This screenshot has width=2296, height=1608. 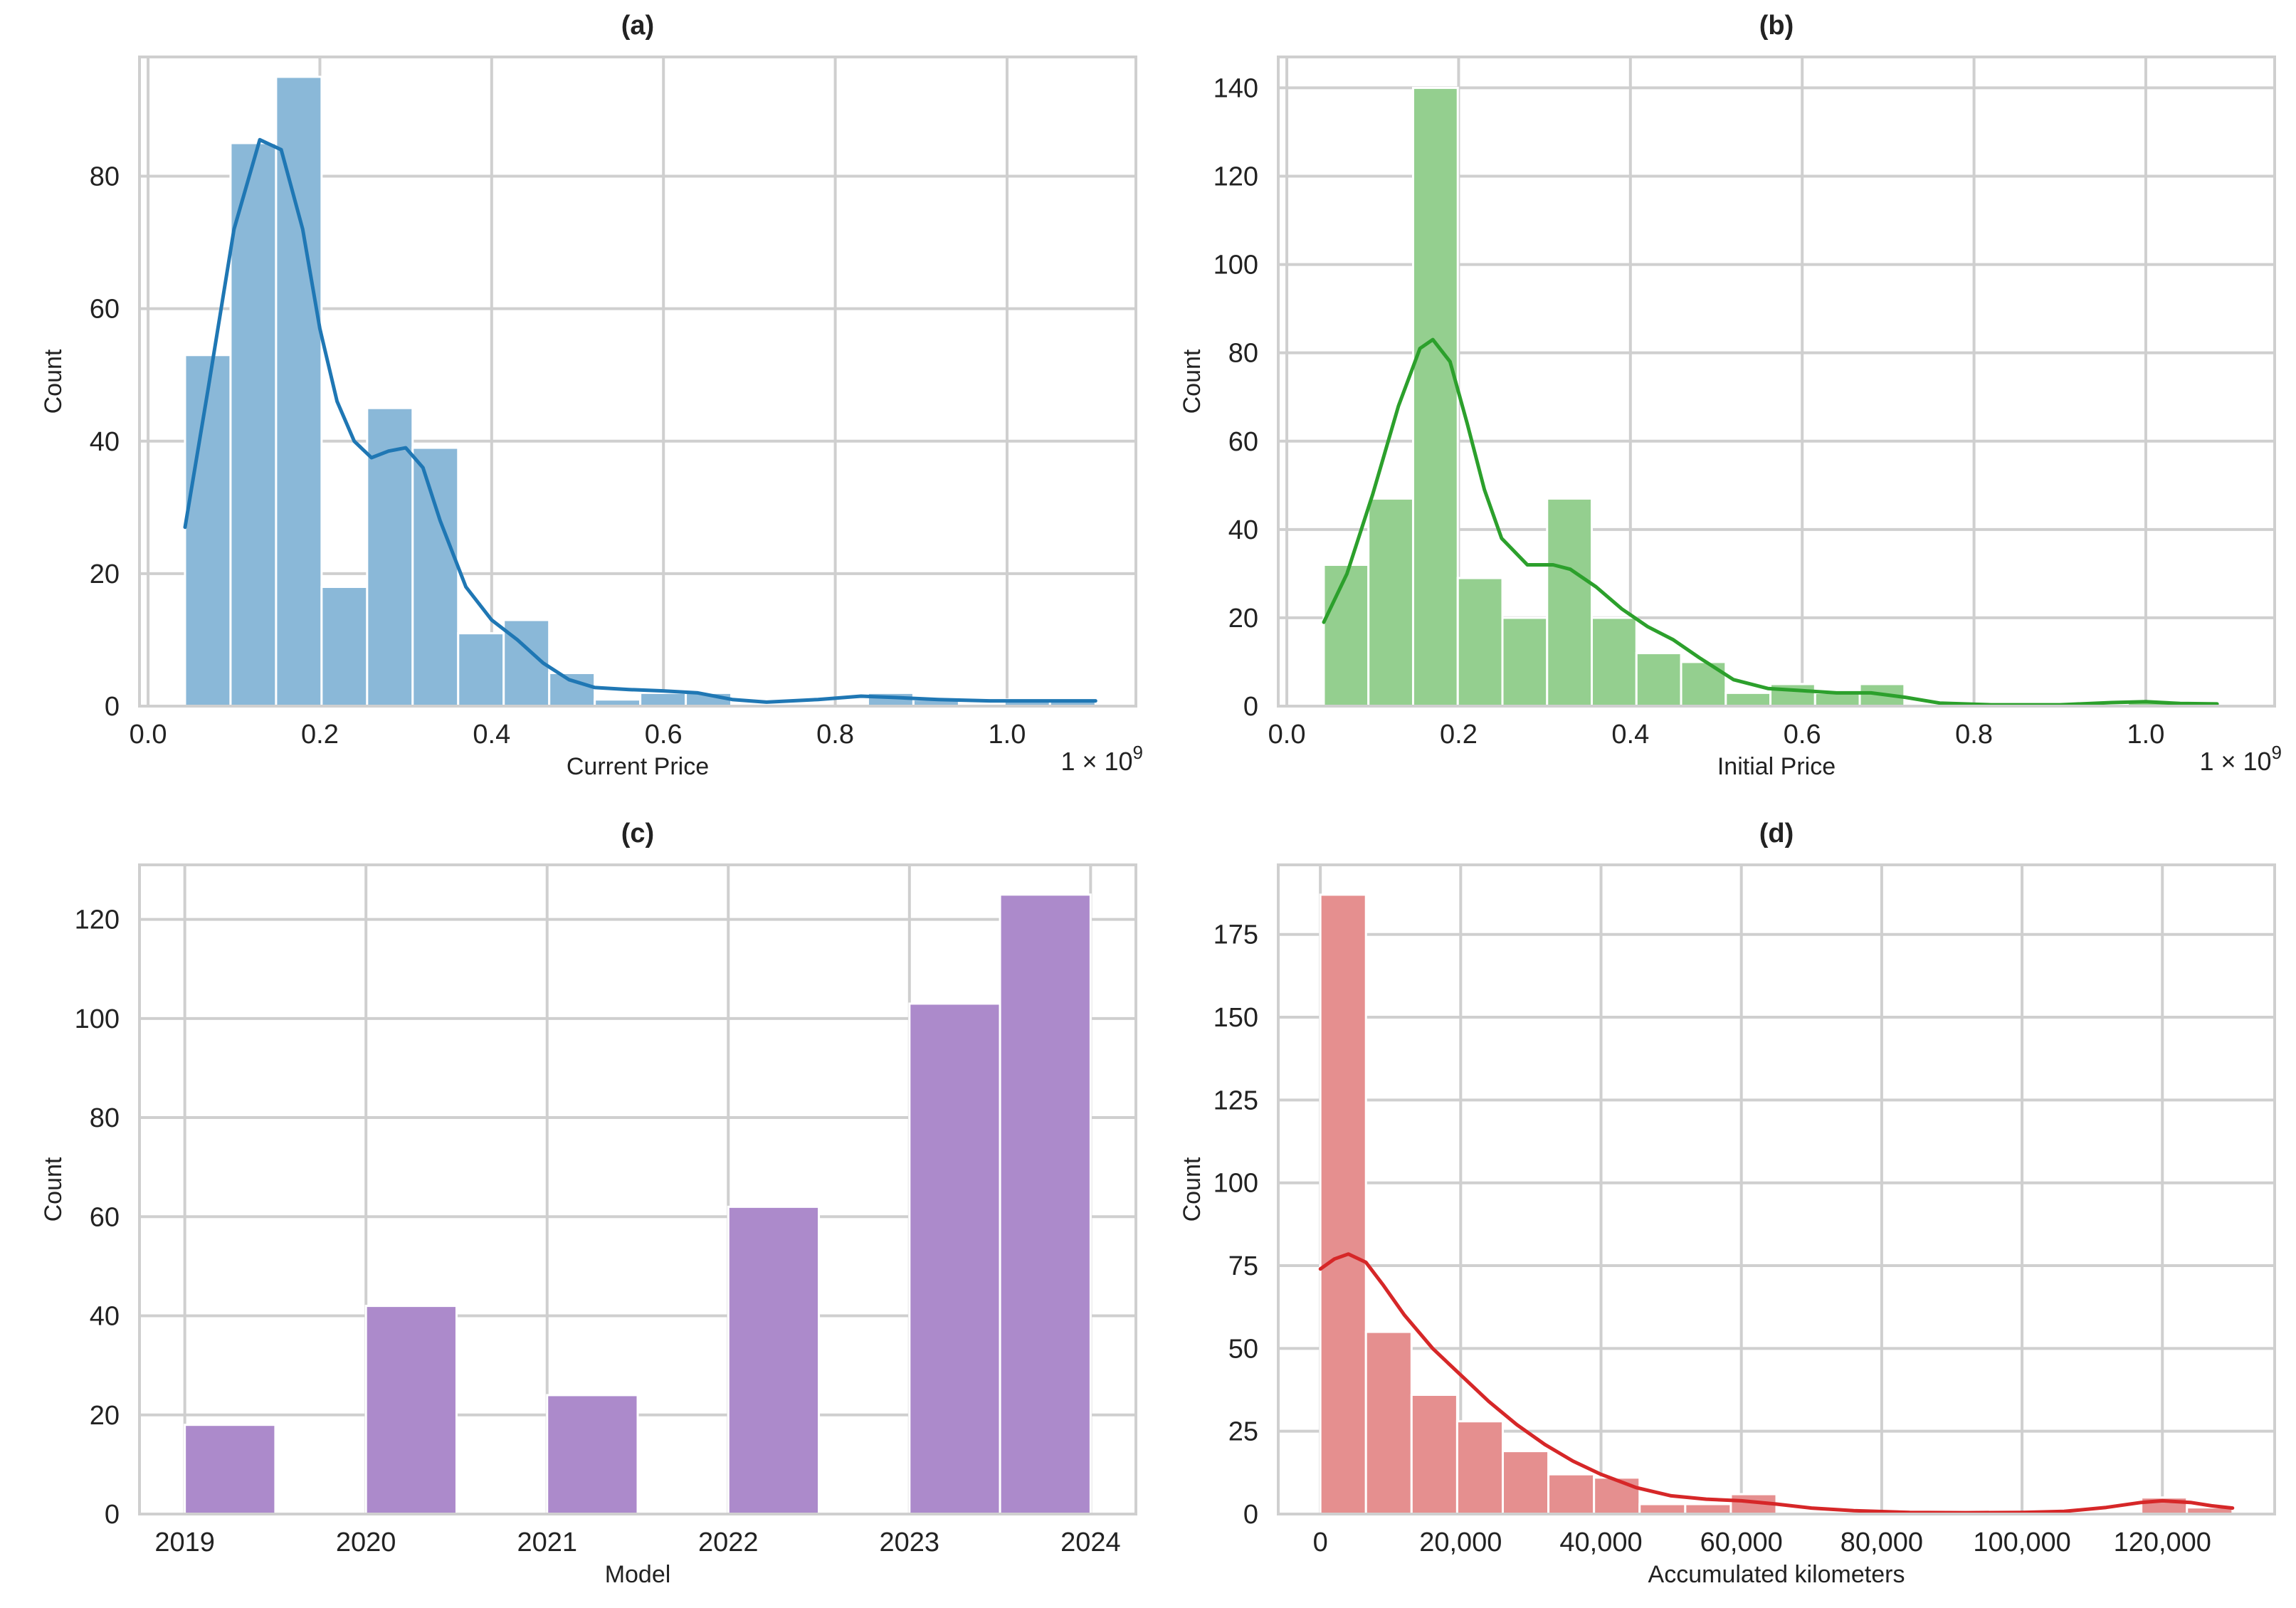 I want to click on panel-title: (c), so click(x=637, y=833).